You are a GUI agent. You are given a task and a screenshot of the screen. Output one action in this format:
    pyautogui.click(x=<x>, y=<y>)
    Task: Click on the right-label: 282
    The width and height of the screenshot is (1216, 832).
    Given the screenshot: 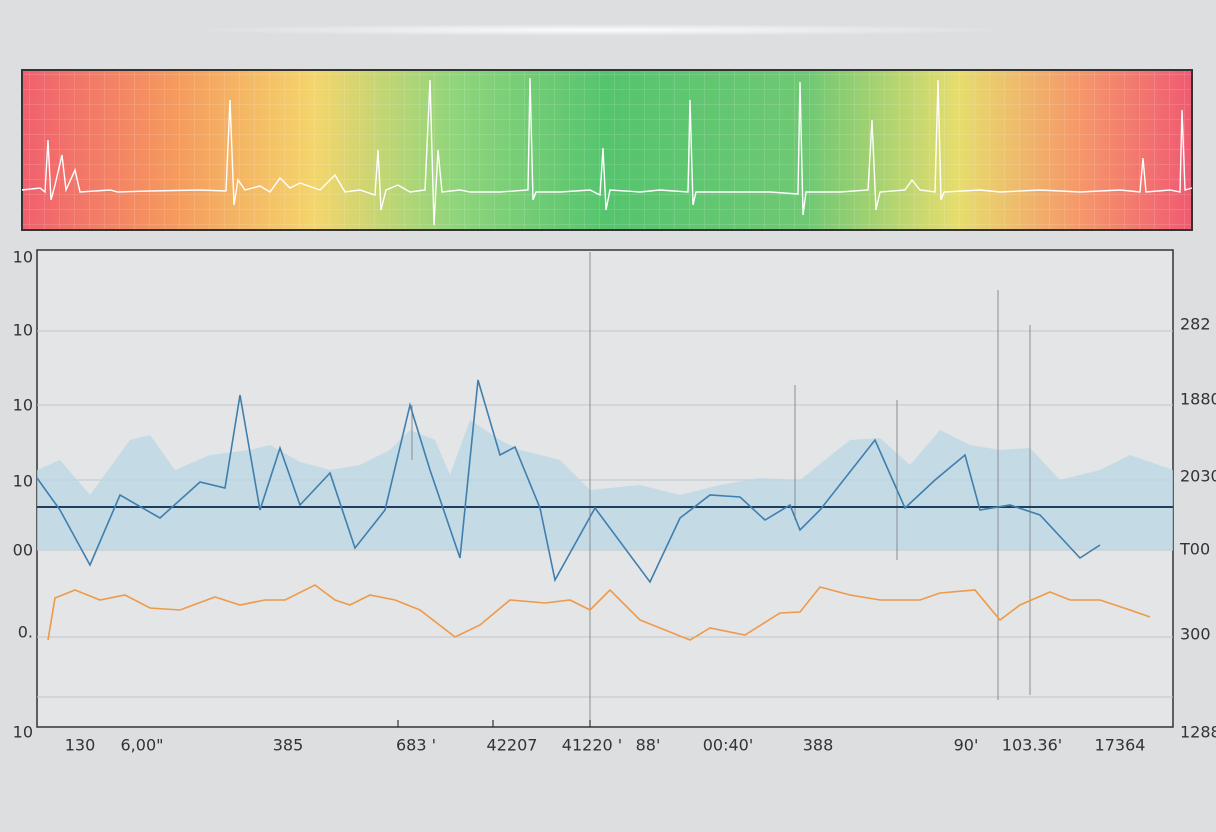 What is the action you would take?
    pyautogui.click(x=1195, y=324)
    